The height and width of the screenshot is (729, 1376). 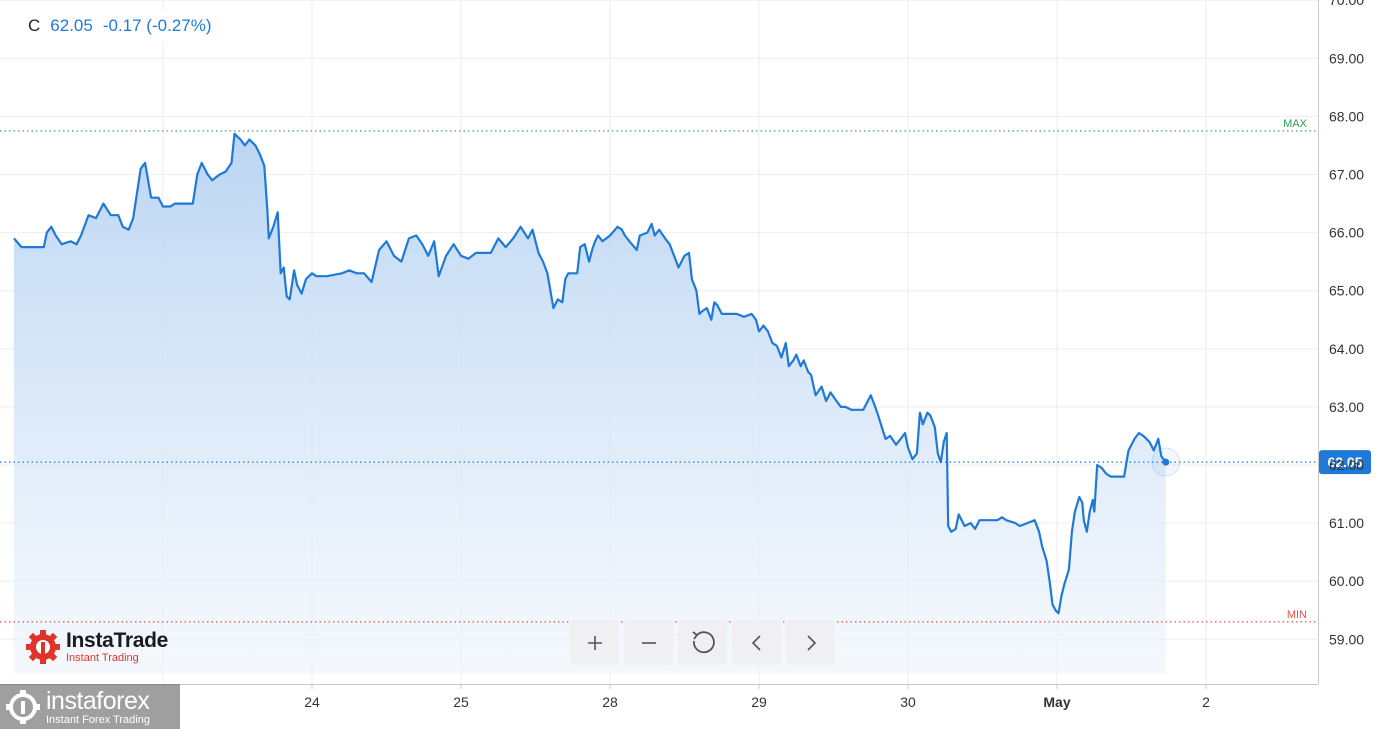 I want to click on x-tick-label: 25, so click(x=461, y=702).